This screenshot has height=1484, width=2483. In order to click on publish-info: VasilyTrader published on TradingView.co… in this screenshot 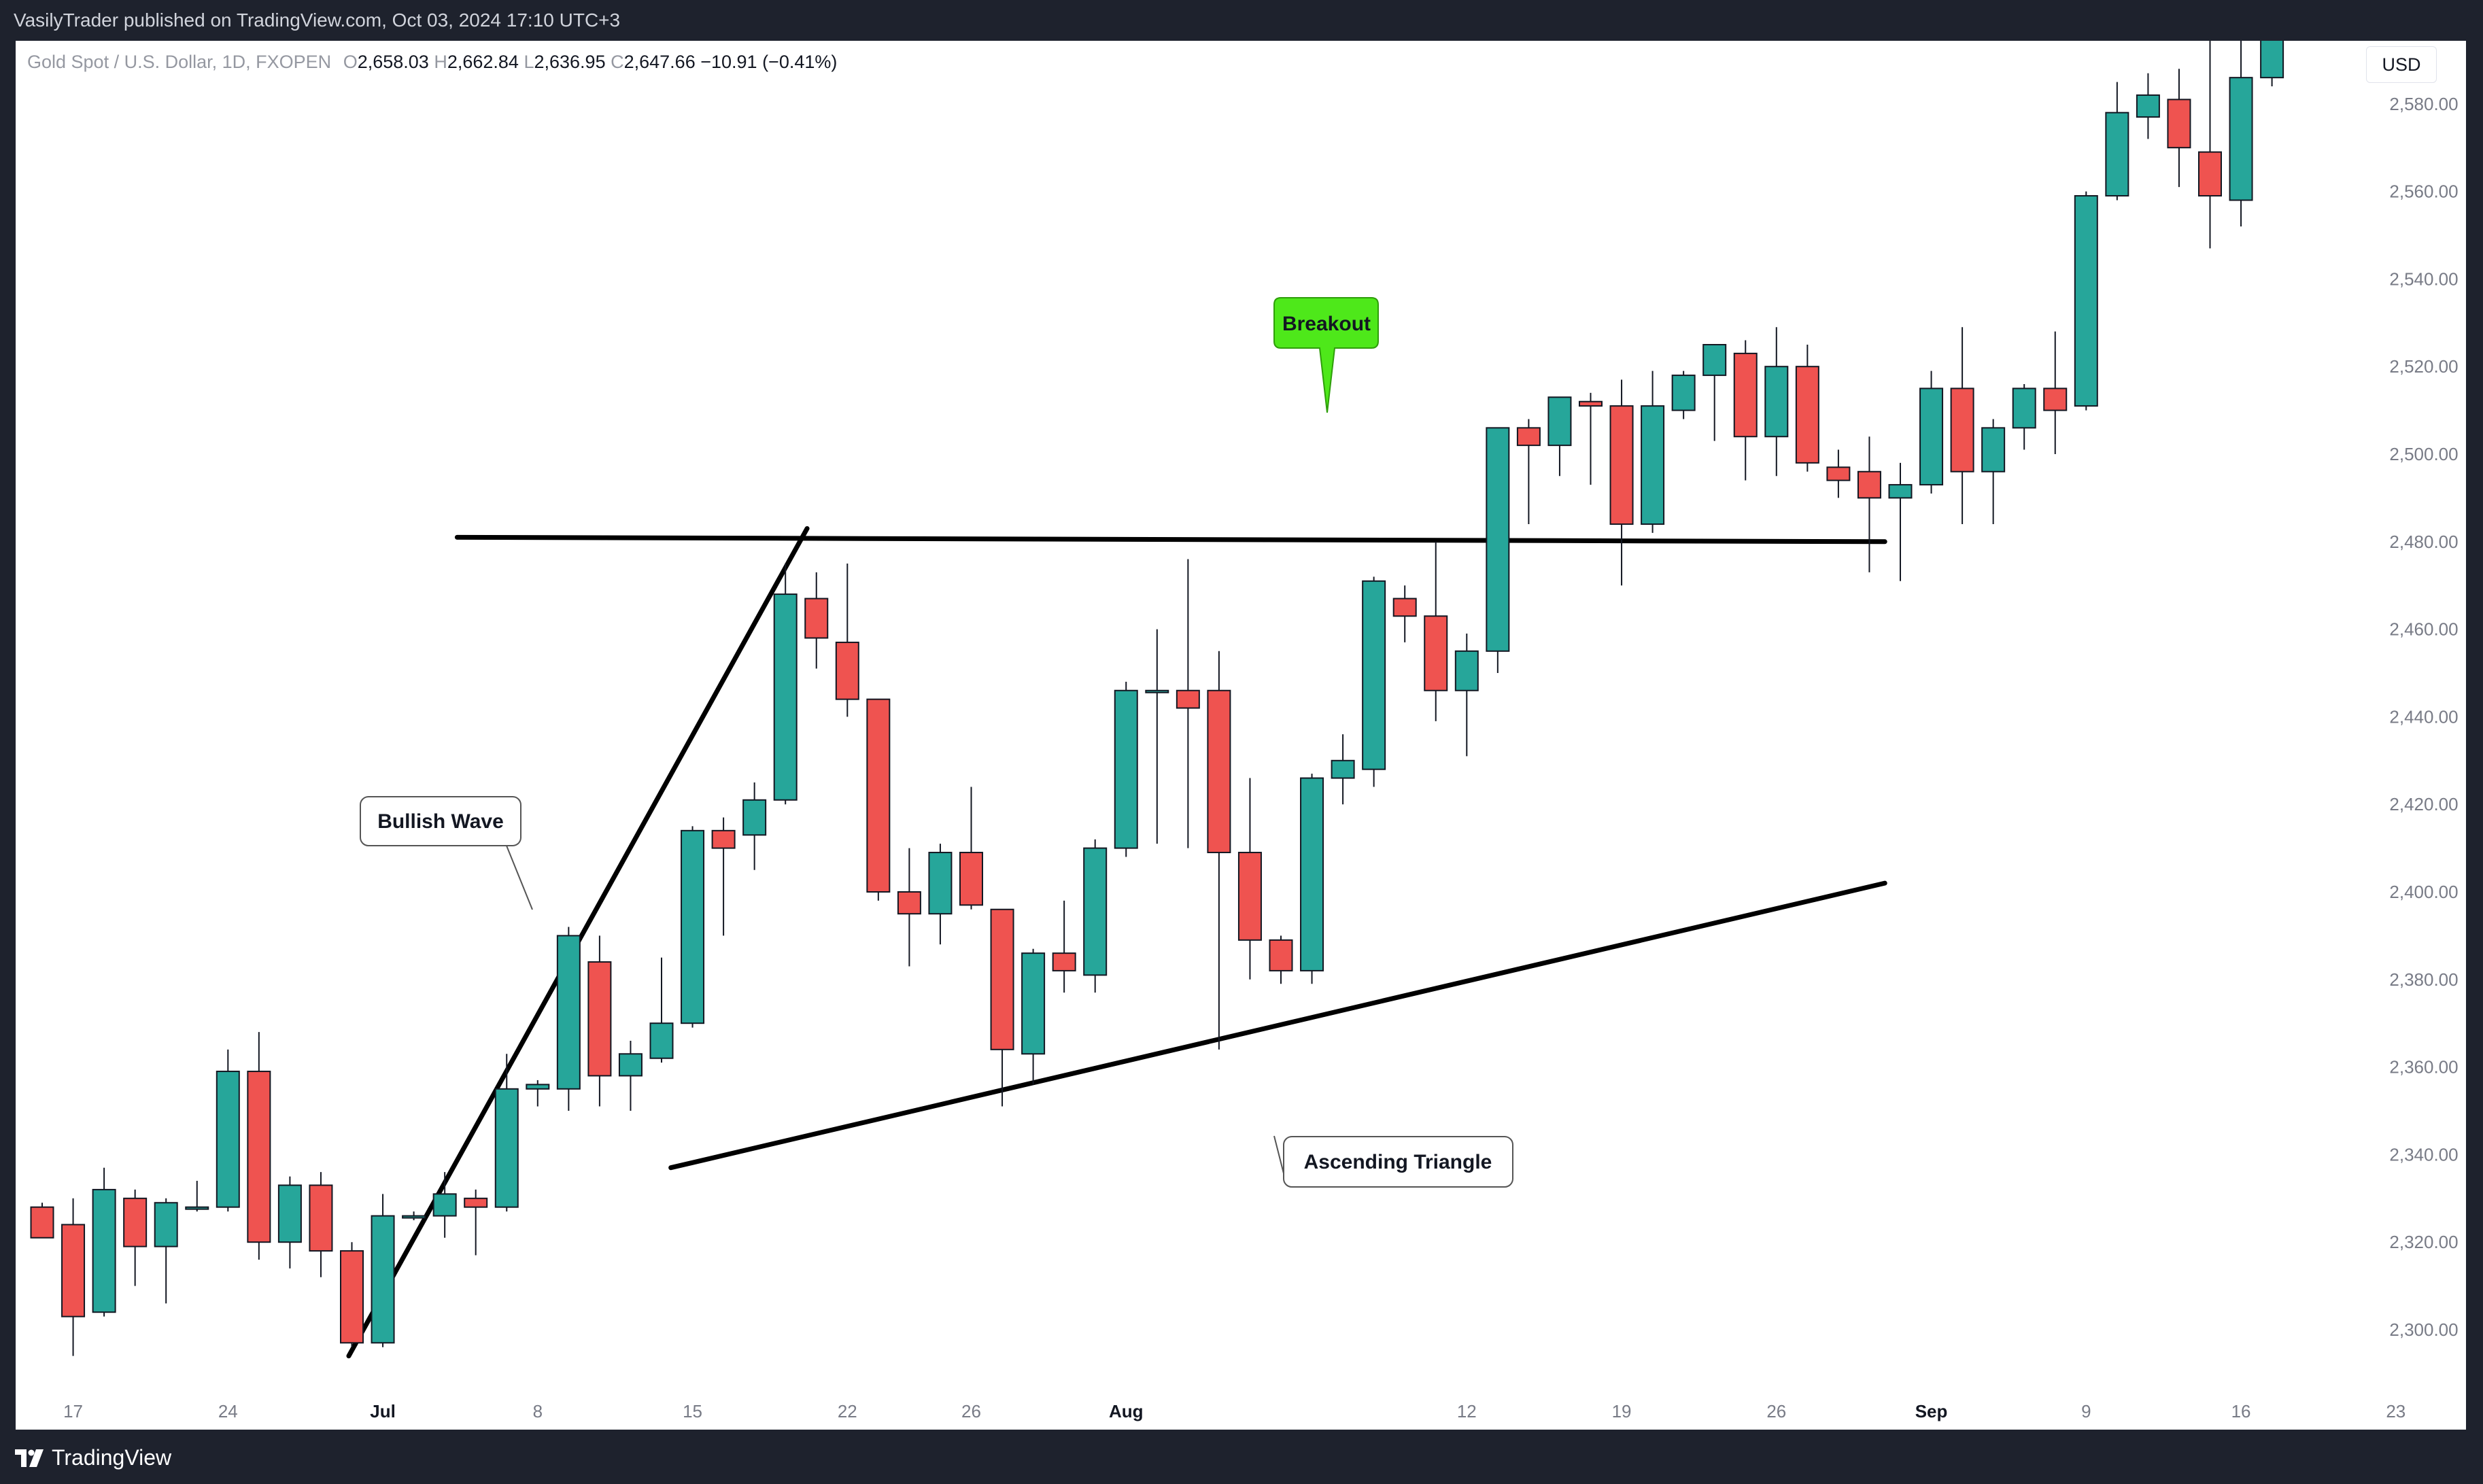, I will do `click(317, 21)`.